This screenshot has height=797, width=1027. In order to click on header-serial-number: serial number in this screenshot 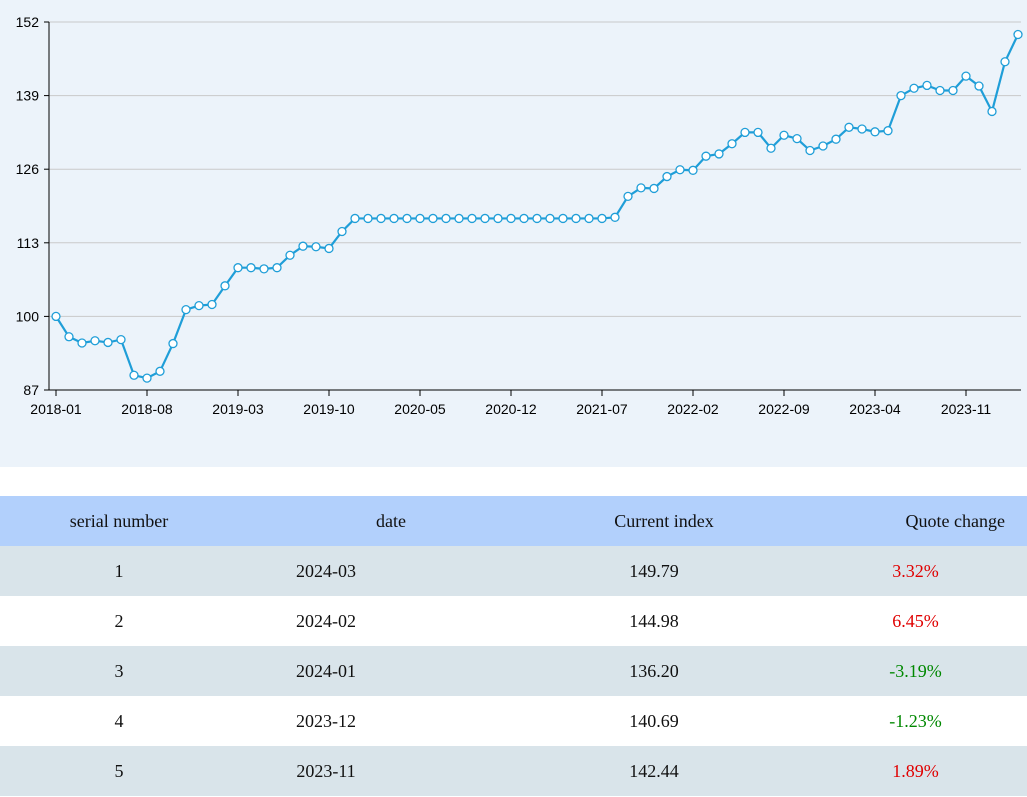, I will do `click(119, 521)`.